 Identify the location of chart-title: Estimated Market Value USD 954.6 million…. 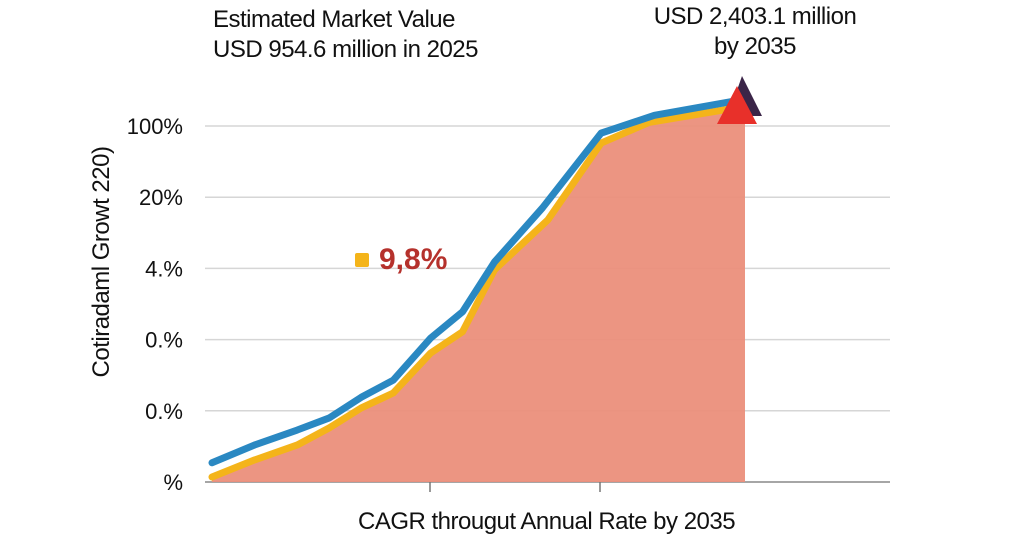
(346, 35).